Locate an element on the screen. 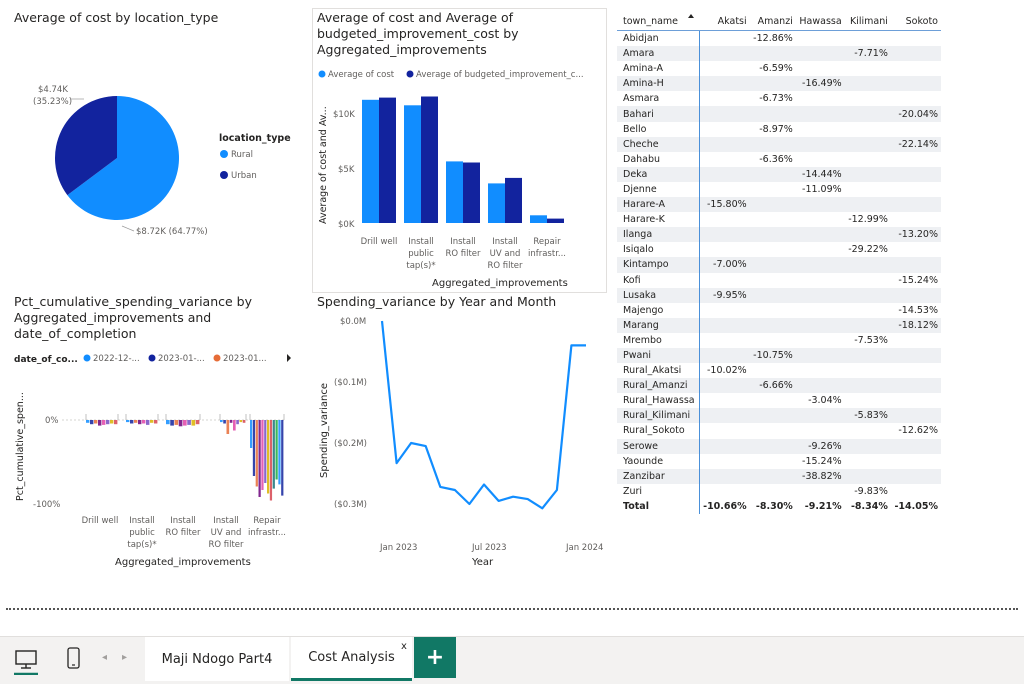 The height and width of the screenshot is (684, 1024). table-row: Bello -8.97% is located at coordinates (779, 129).